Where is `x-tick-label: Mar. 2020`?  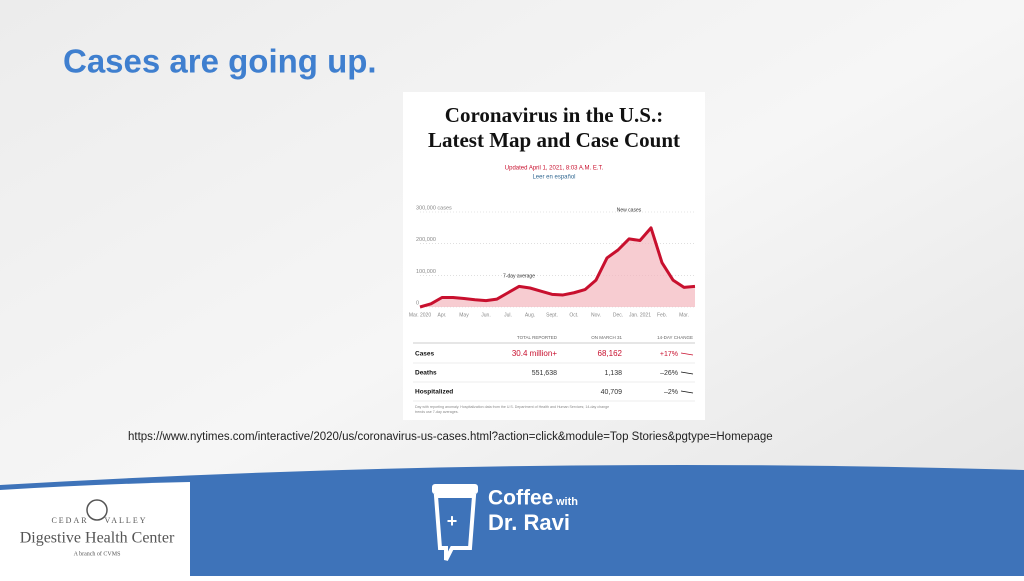
x-tick-label: Mar. 2020 is located at coordinates (420, 315).